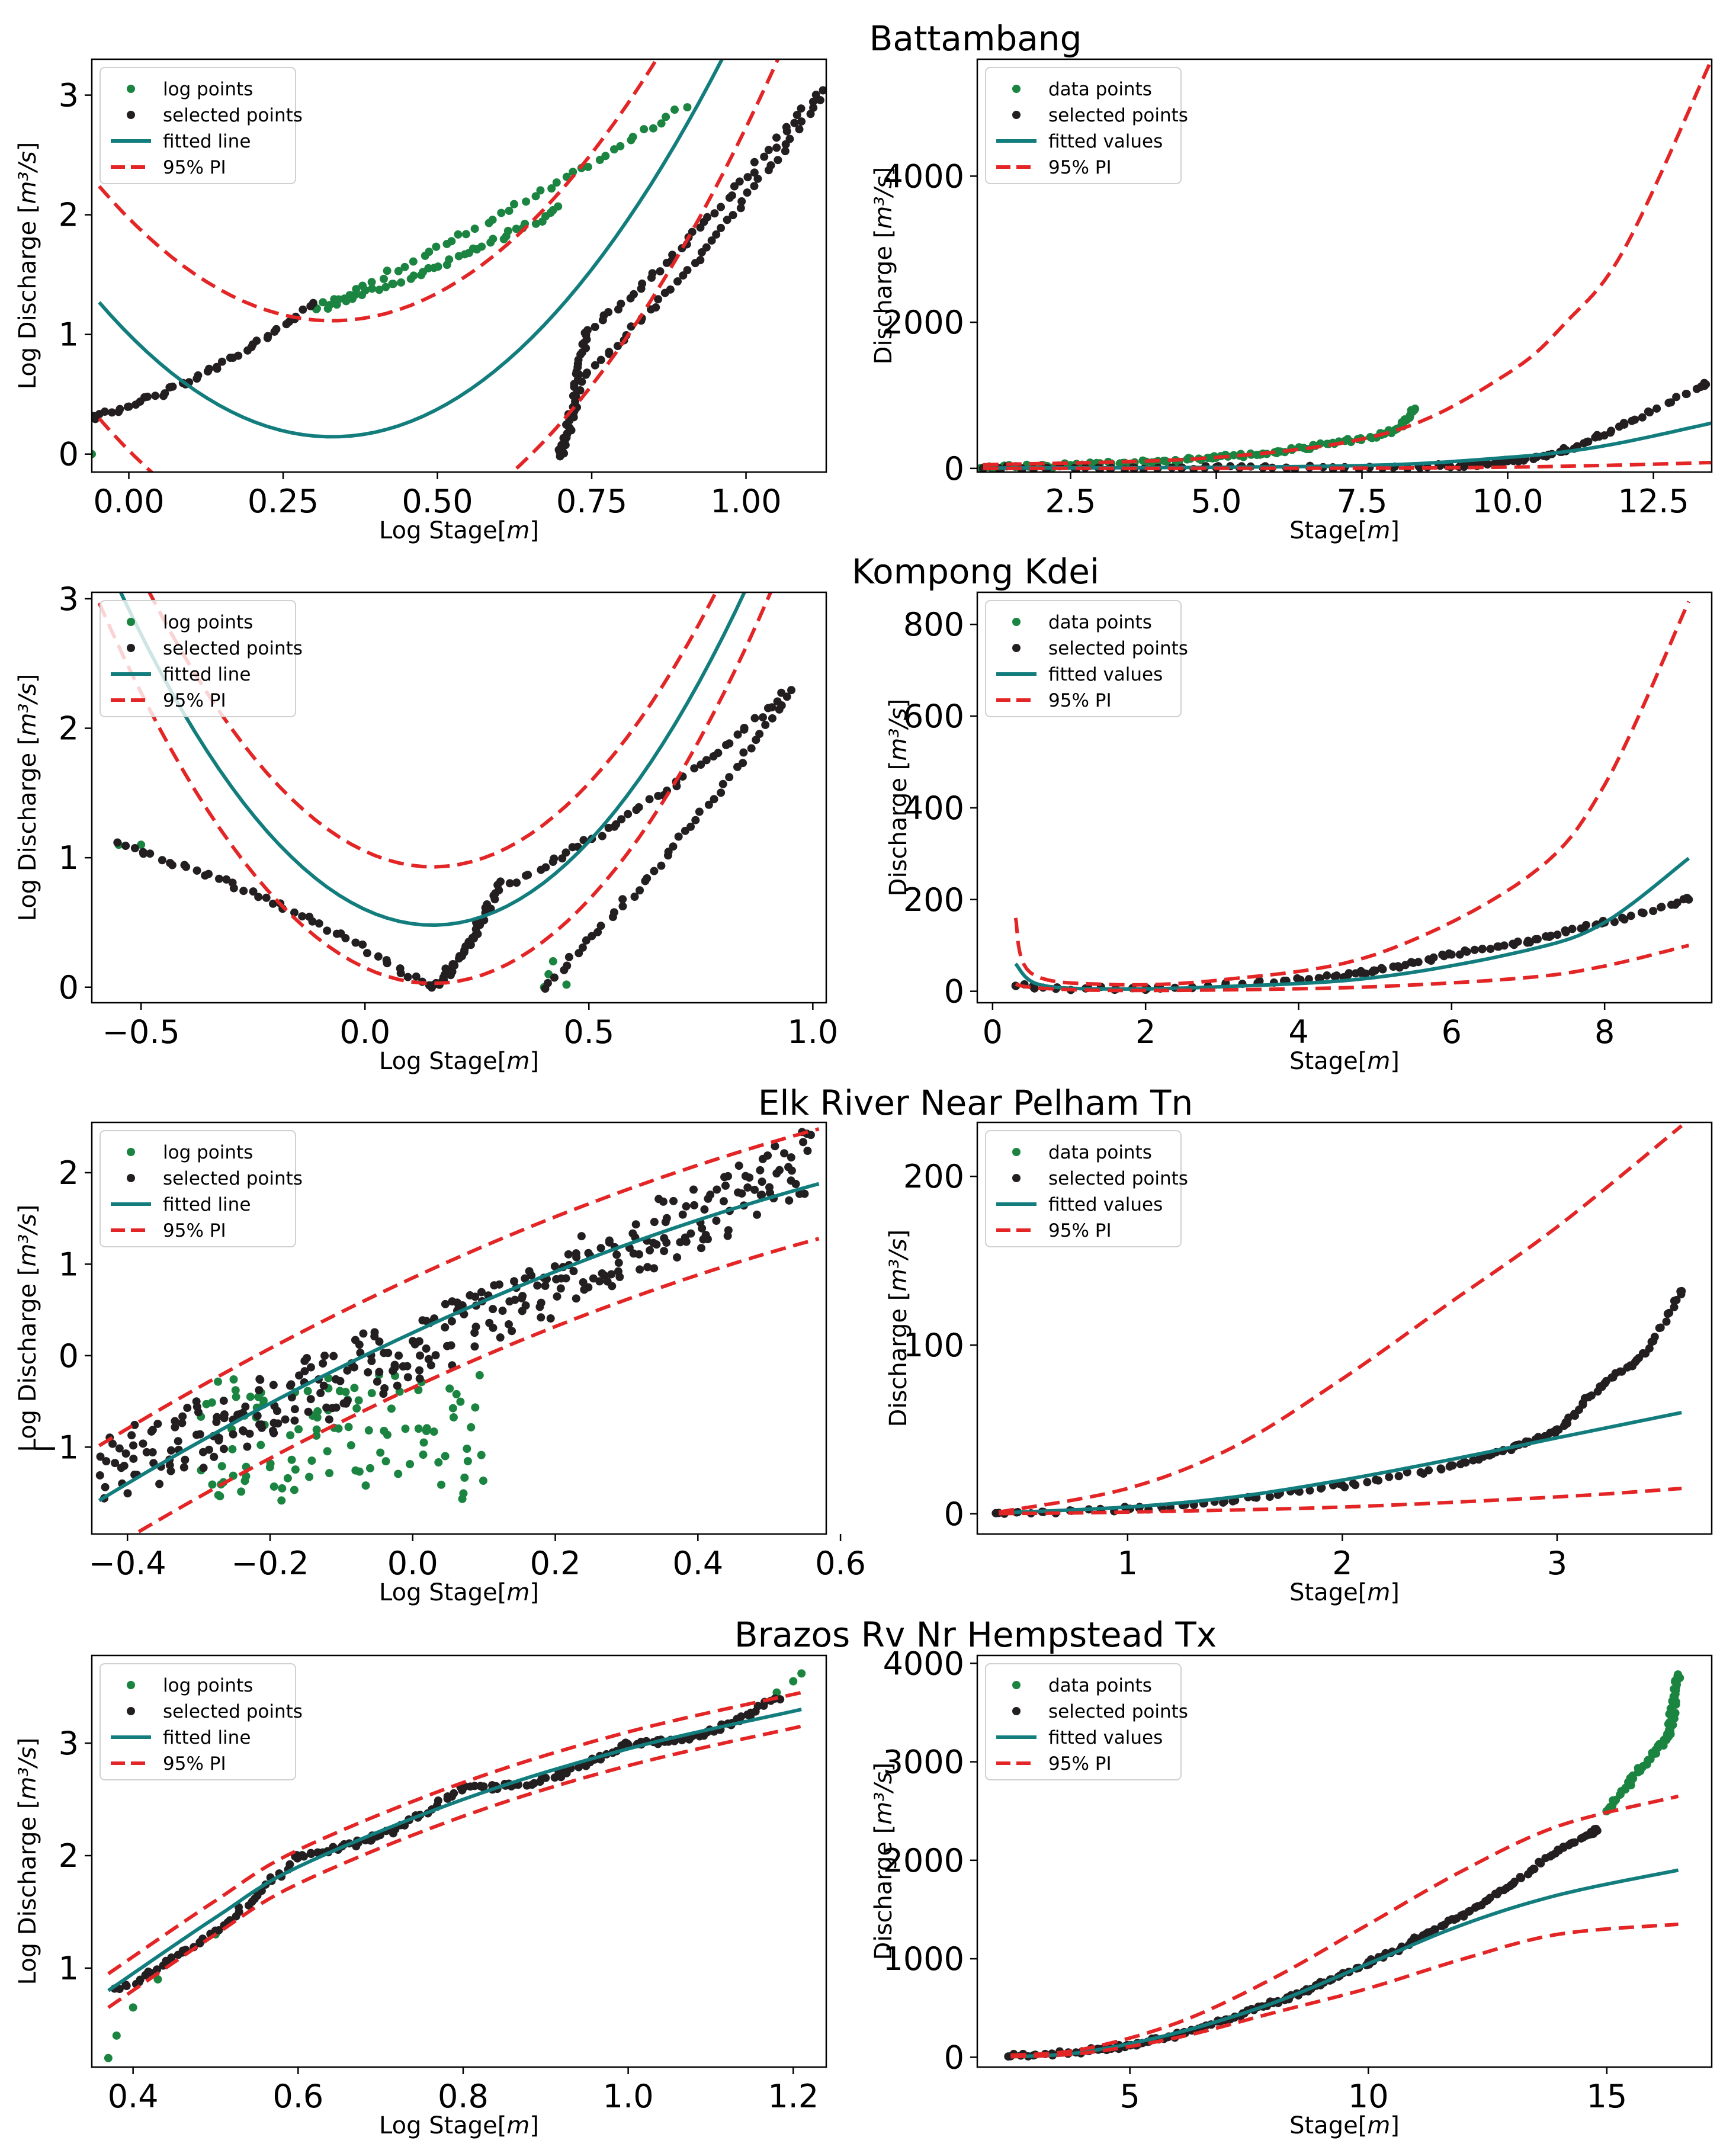  What do you see at coordinates (812, 1032) in the screenshot?
I see `x-tick-label: 1.0` at bounding box center [812, 1032].